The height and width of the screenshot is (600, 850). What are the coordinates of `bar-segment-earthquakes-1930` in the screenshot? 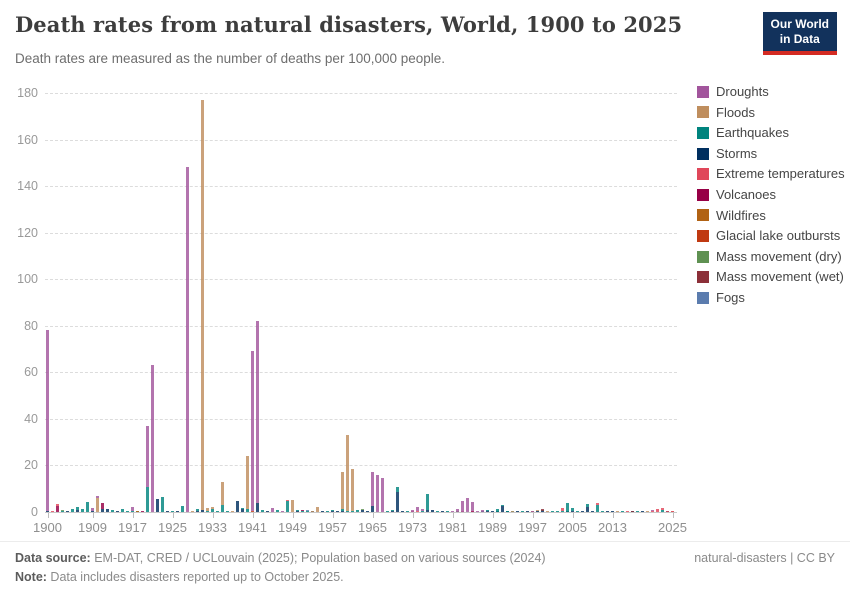 It's located at (197, 510).